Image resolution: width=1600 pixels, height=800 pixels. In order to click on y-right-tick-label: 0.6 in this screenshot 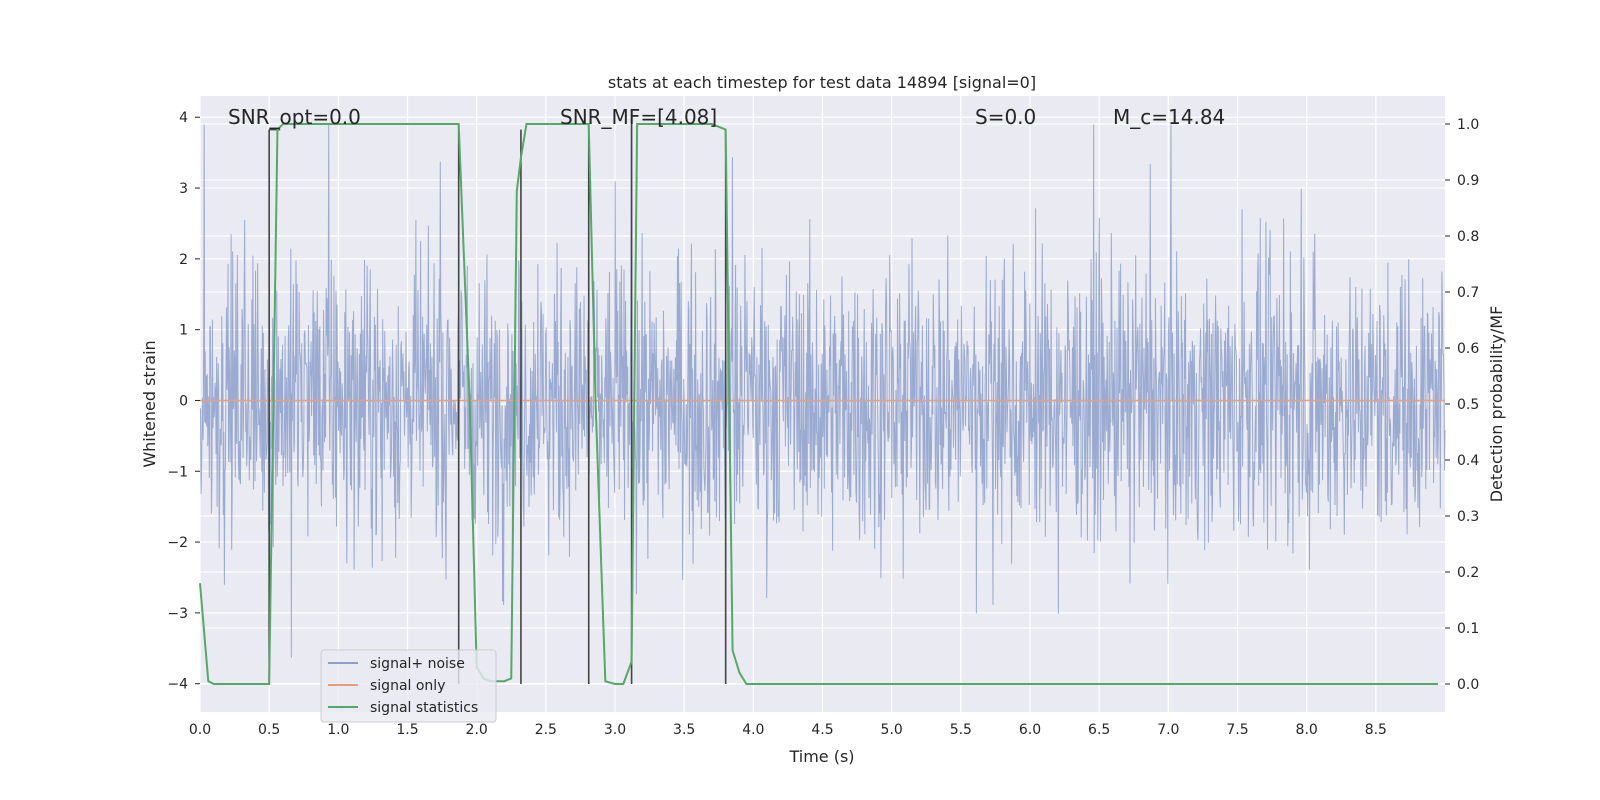, I will do `click(1468, 349)`.